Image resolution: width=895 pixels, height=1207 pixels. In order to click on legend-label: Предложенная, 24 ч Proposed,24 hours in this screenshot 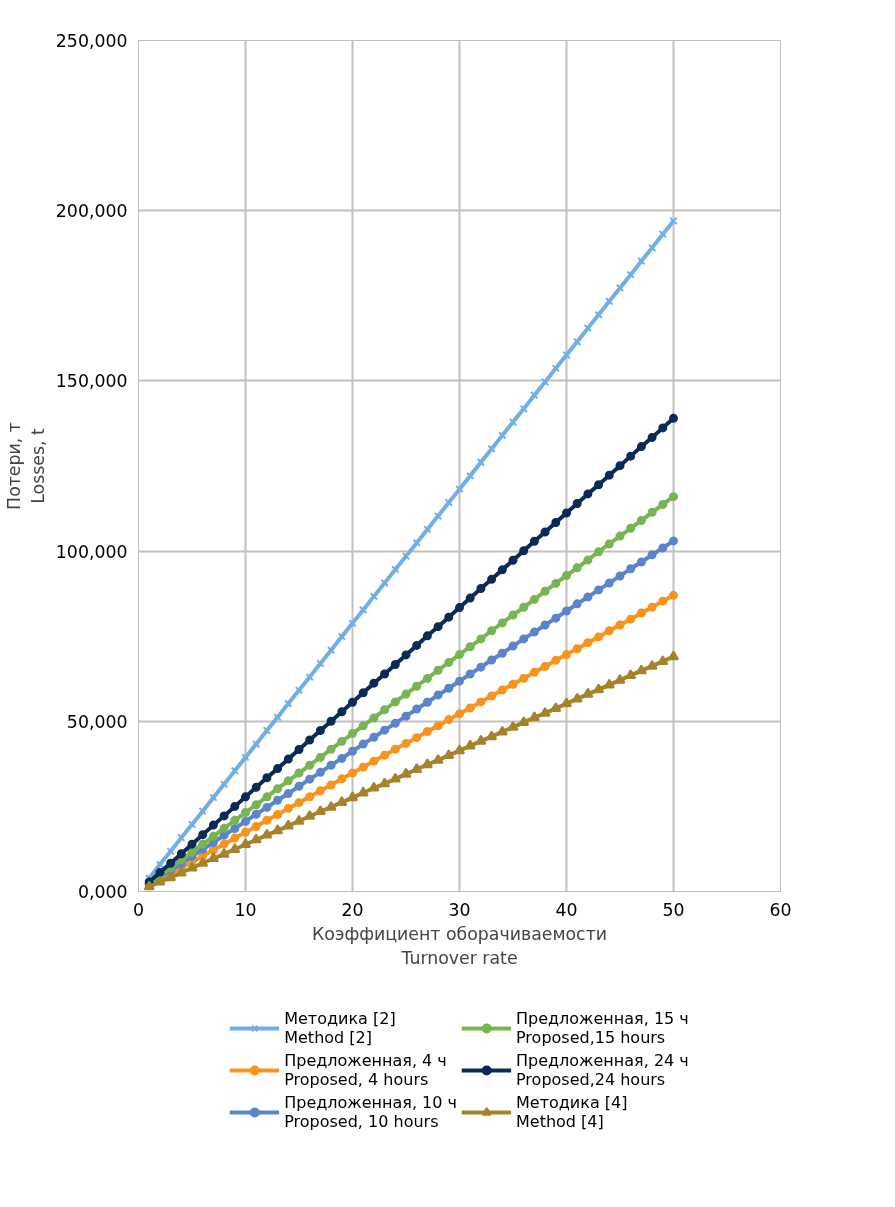, I will do `click(602, 1070)`.